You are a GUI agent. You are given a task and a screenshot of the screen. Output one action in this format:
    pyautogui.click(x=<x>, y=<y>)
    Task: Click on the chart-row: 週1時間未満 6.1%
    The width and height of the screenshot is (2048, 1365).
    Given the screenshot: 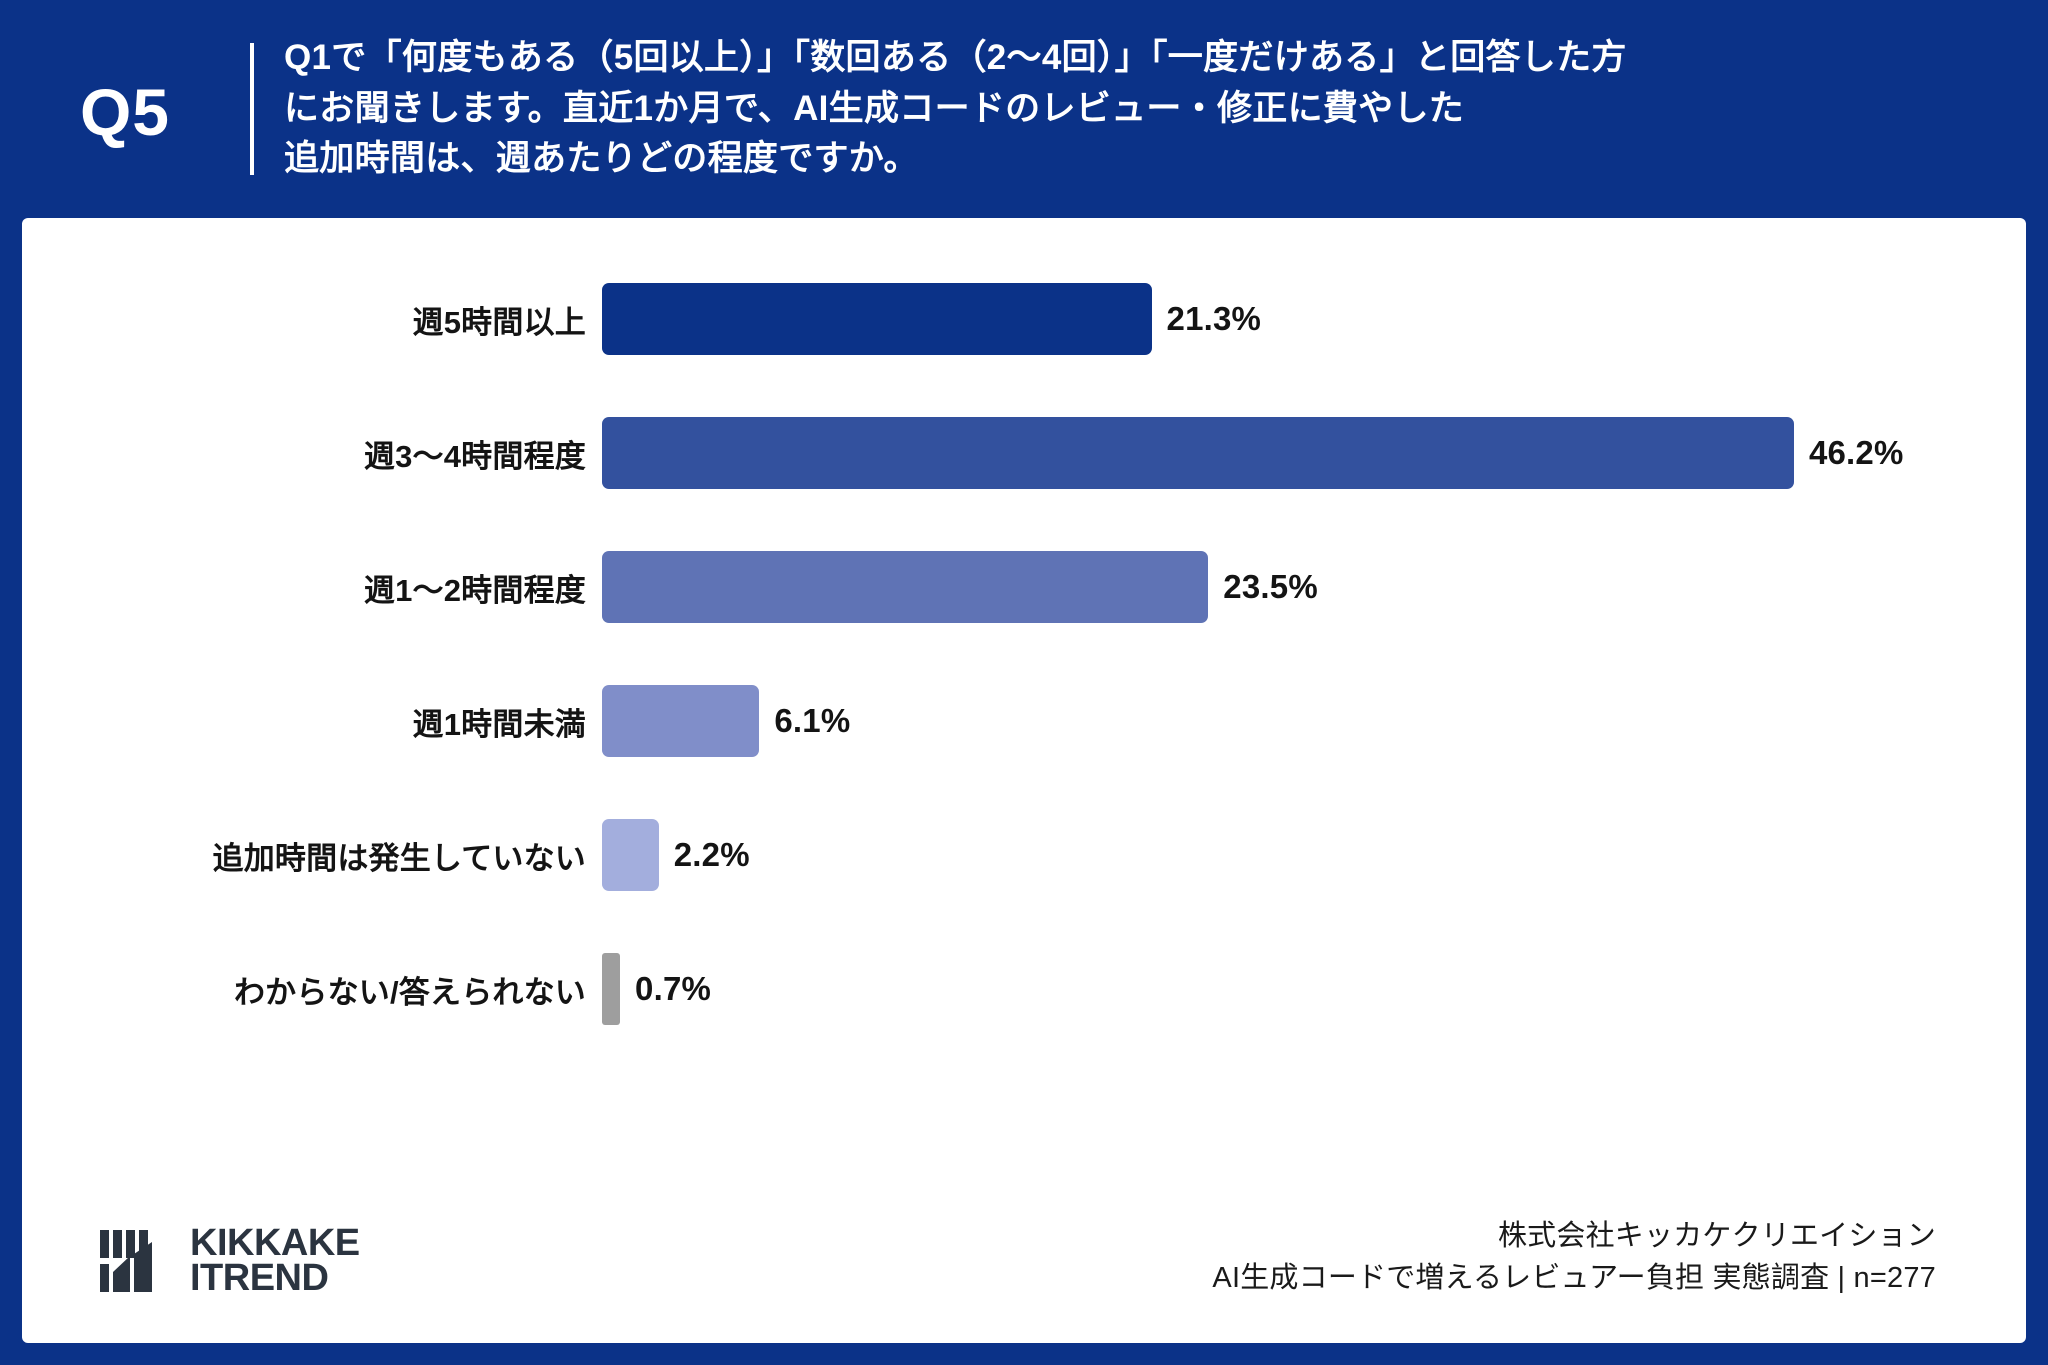 What is the action you would take?
    pyautogui.click(x=1024, y=721)
    